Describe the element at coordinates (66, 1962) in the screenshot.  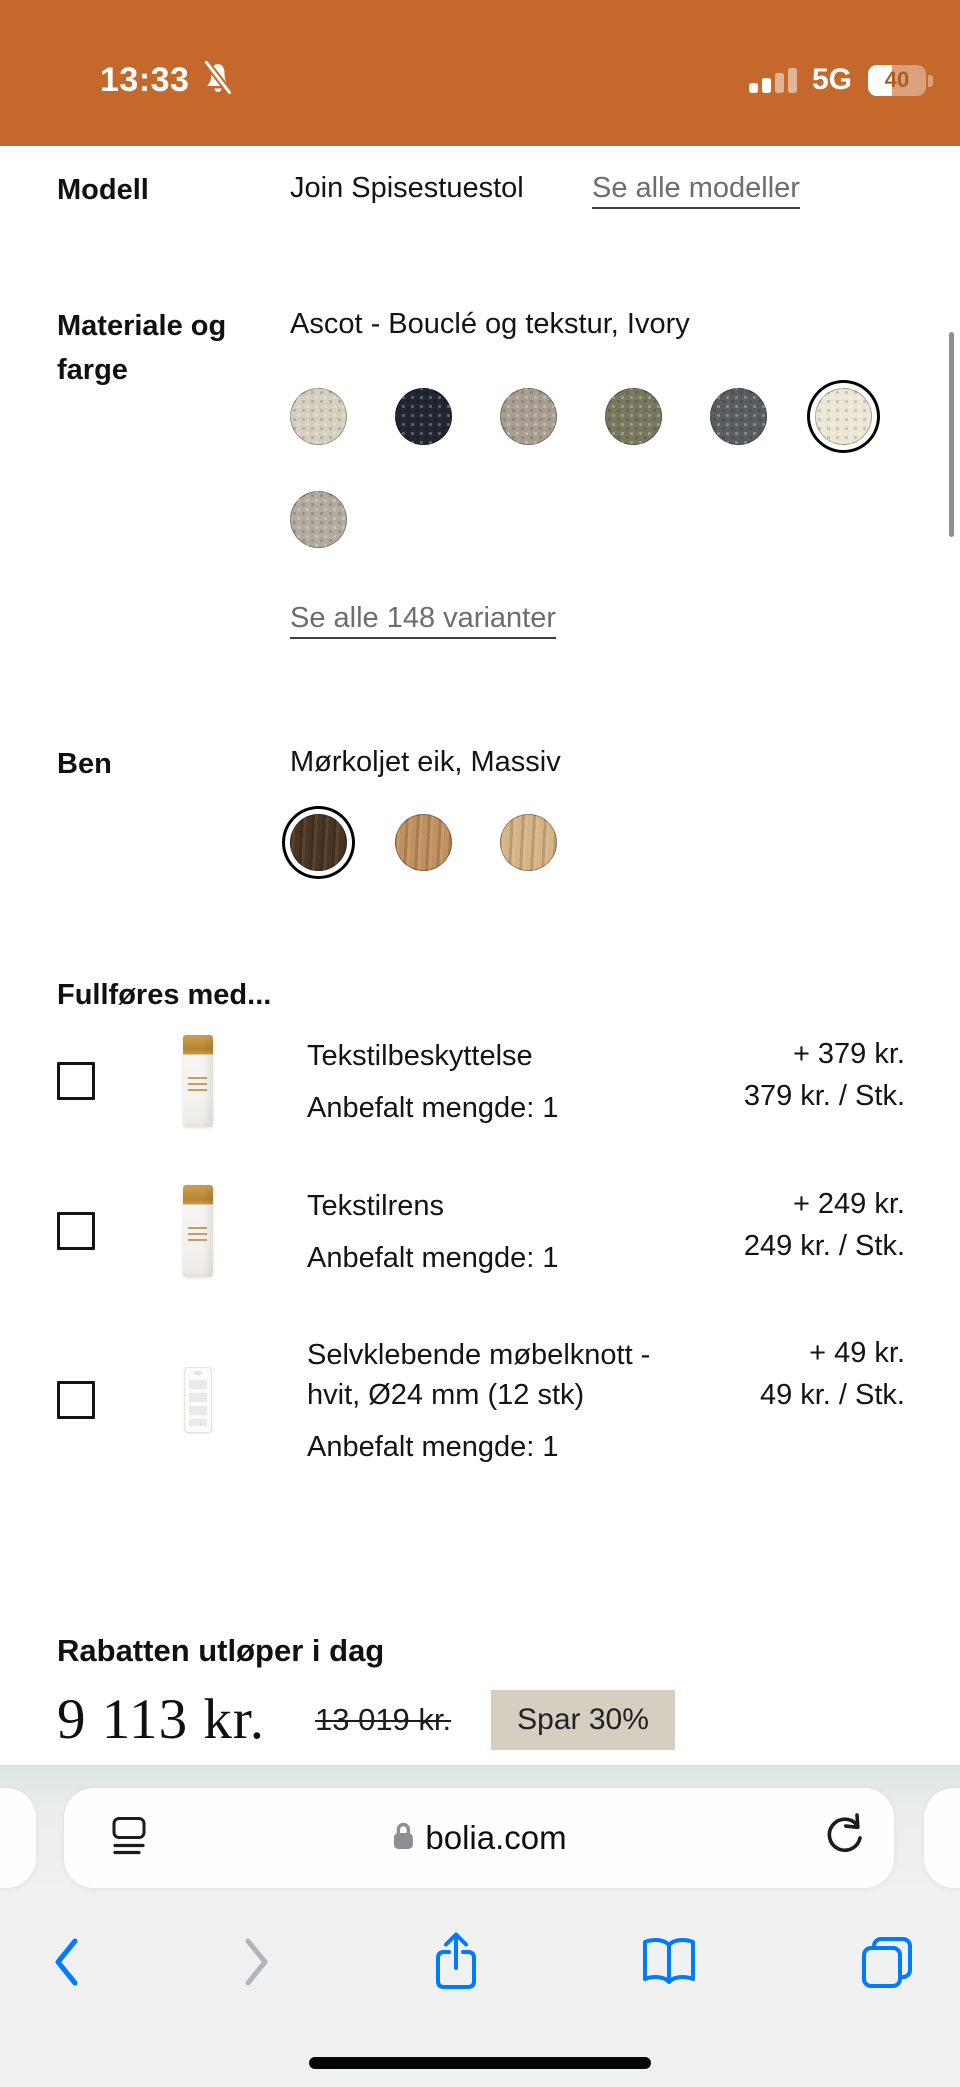
I see `back-icon` at that location.